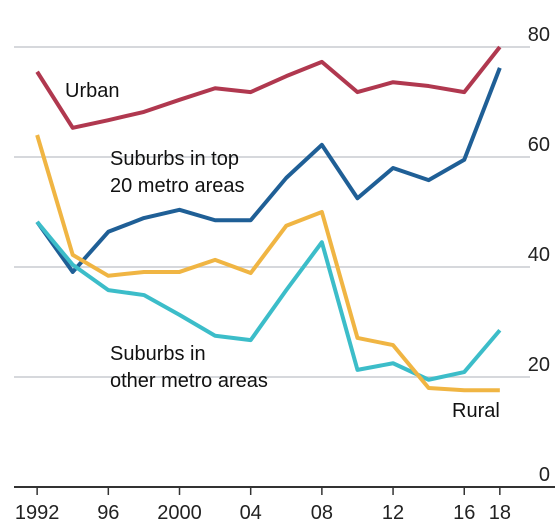 Image resolution: width=555 pixels, height=530 pixels. Describe the element at coordinates (108, 513) in the screenshot. I see `x-tick-label: 96` at that location.